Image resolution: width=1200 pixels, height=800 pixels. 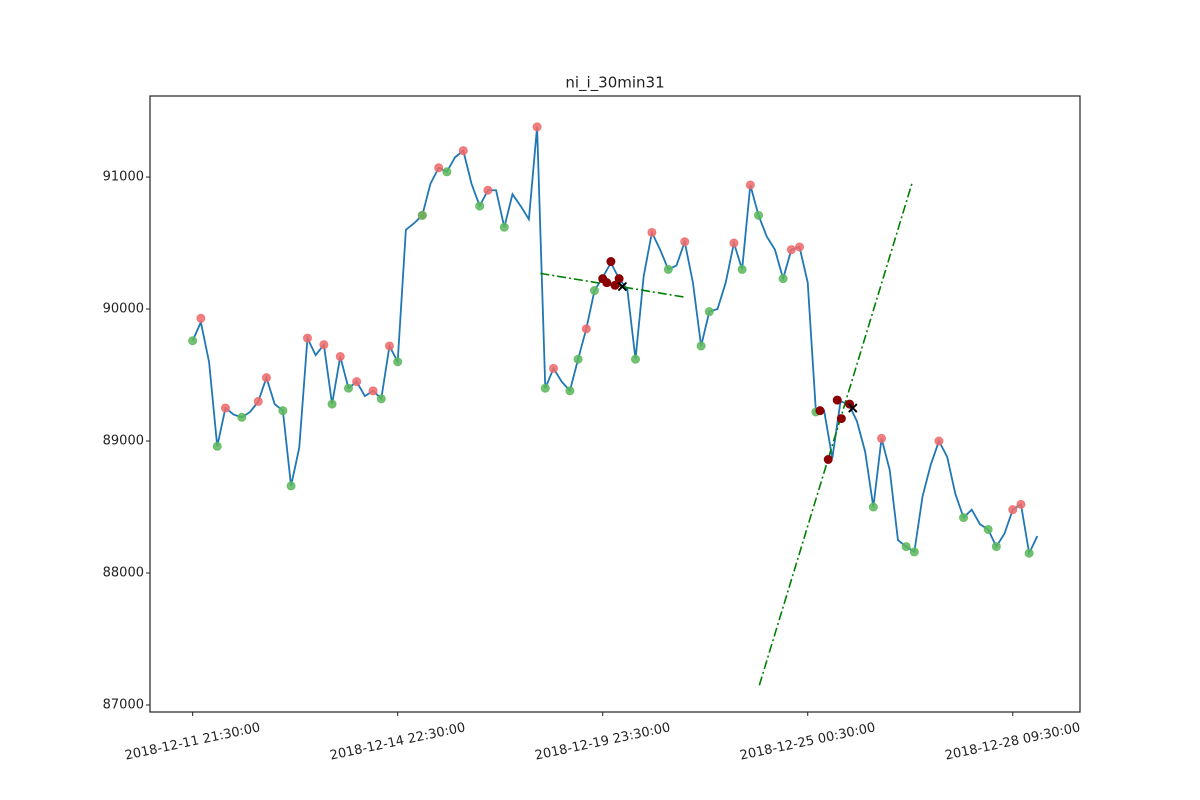 I want to click on chart-title: ni_i_30min31, so click(x=614, y=83).